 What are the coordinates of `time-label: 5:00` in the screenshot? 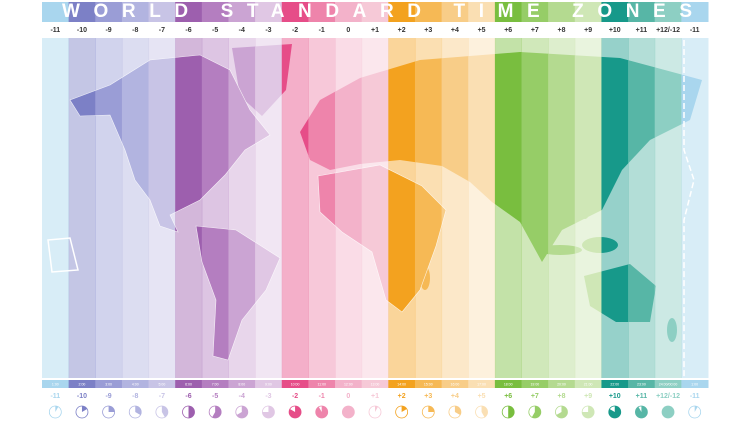 It's located at (161, 384).